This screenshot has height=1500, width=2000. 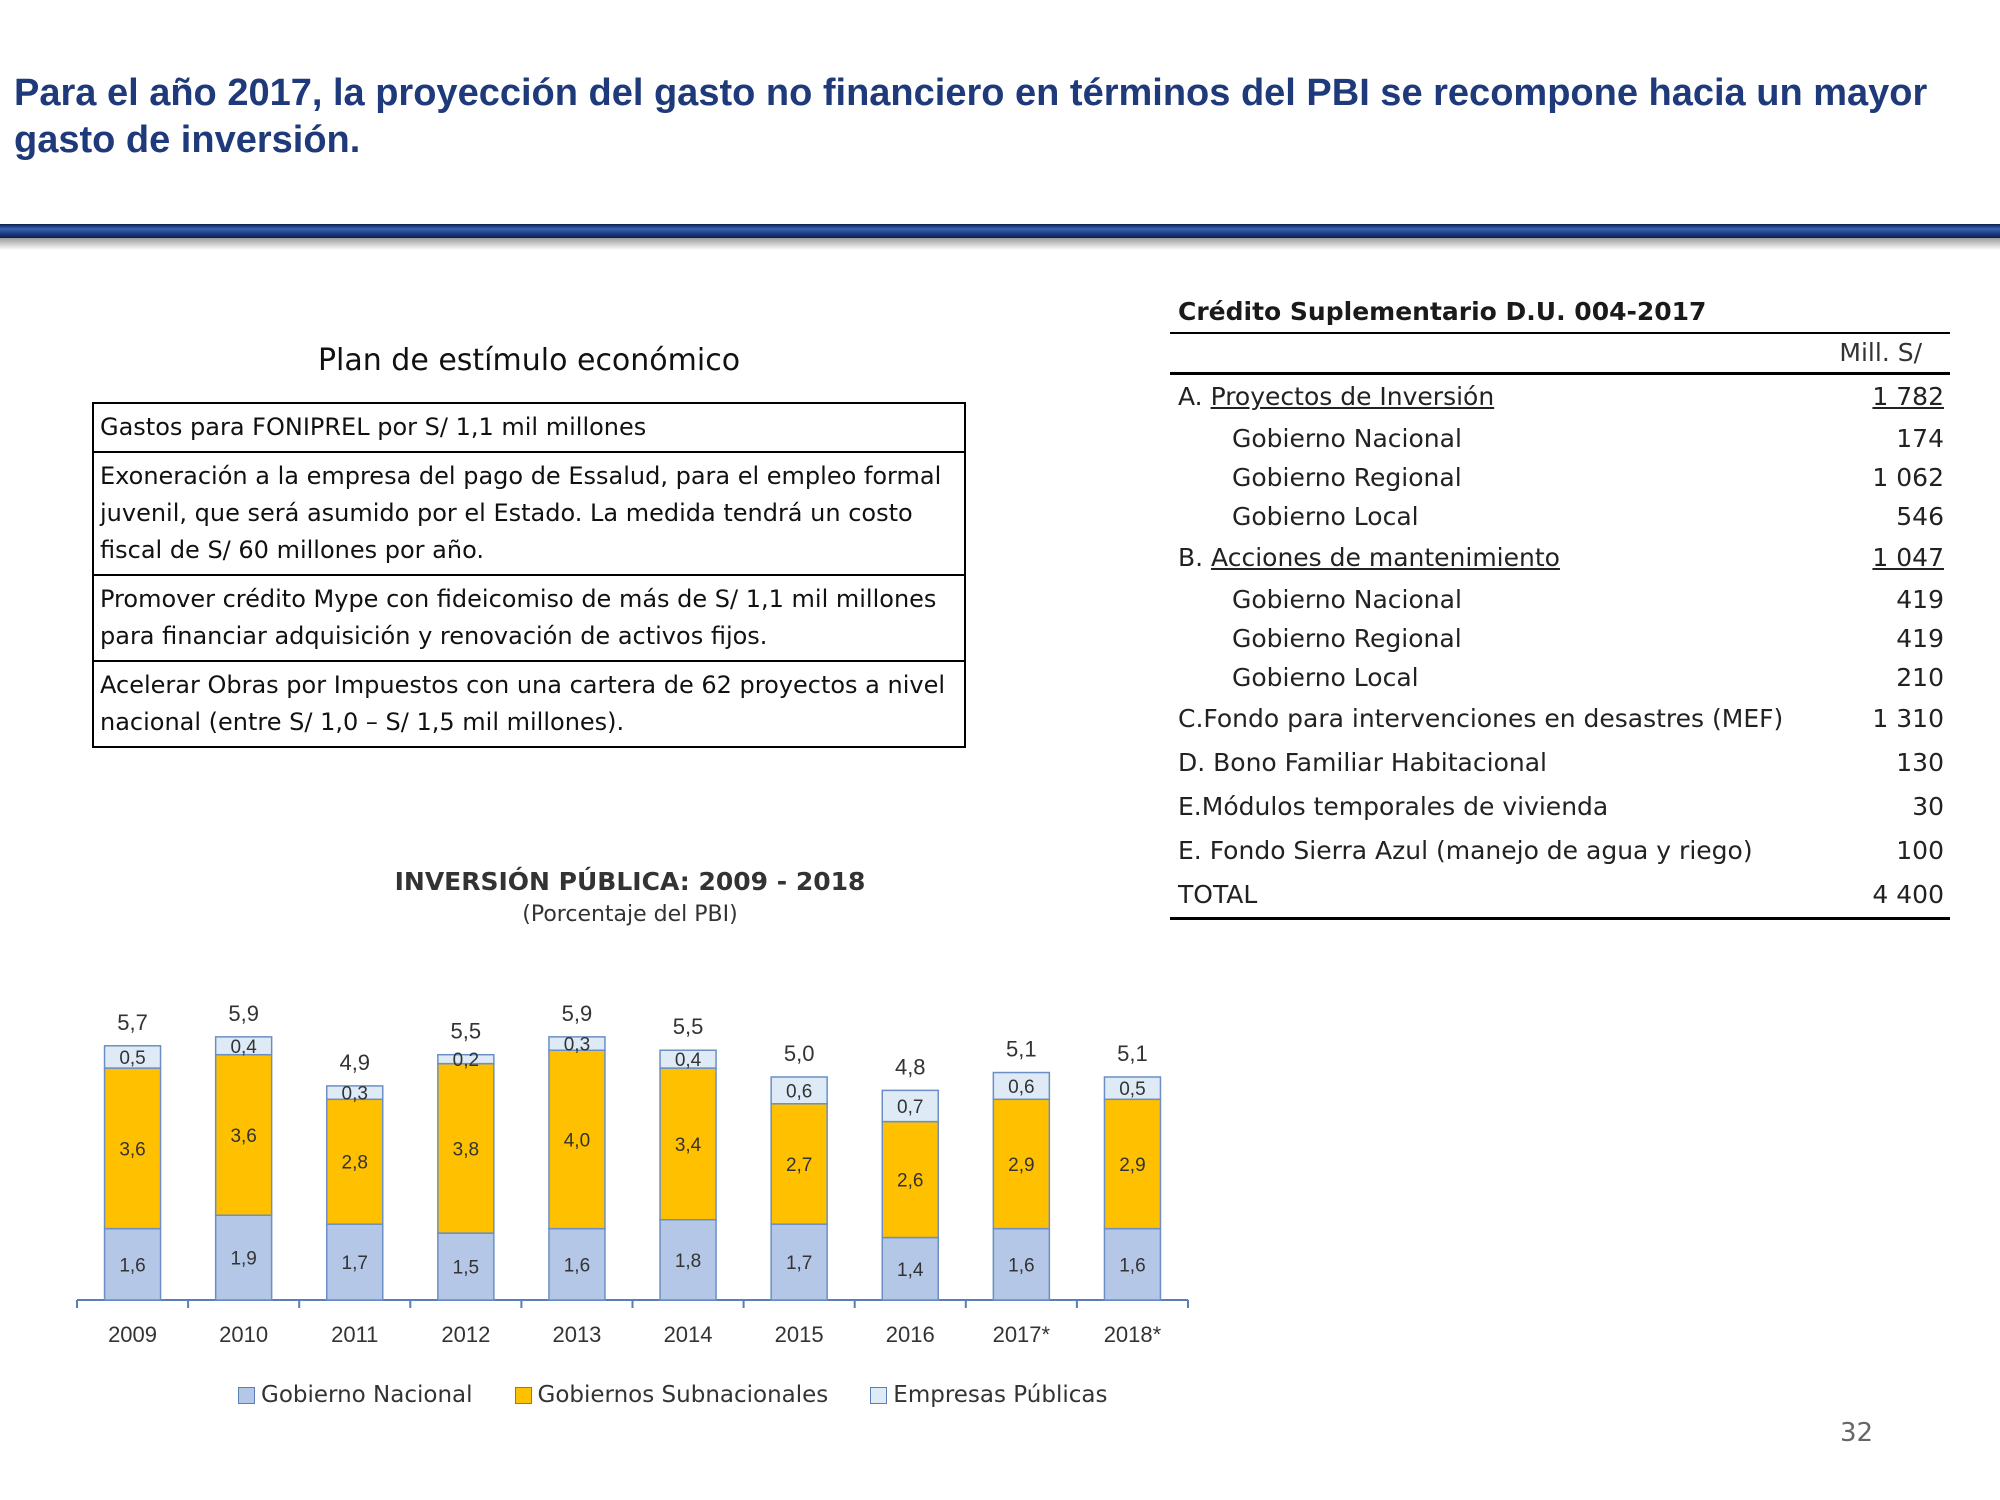 What do you see at coordinates (355, 1263) in the screenshot?
I see `data-label: 1,7` at bounding box center [355, 1263].